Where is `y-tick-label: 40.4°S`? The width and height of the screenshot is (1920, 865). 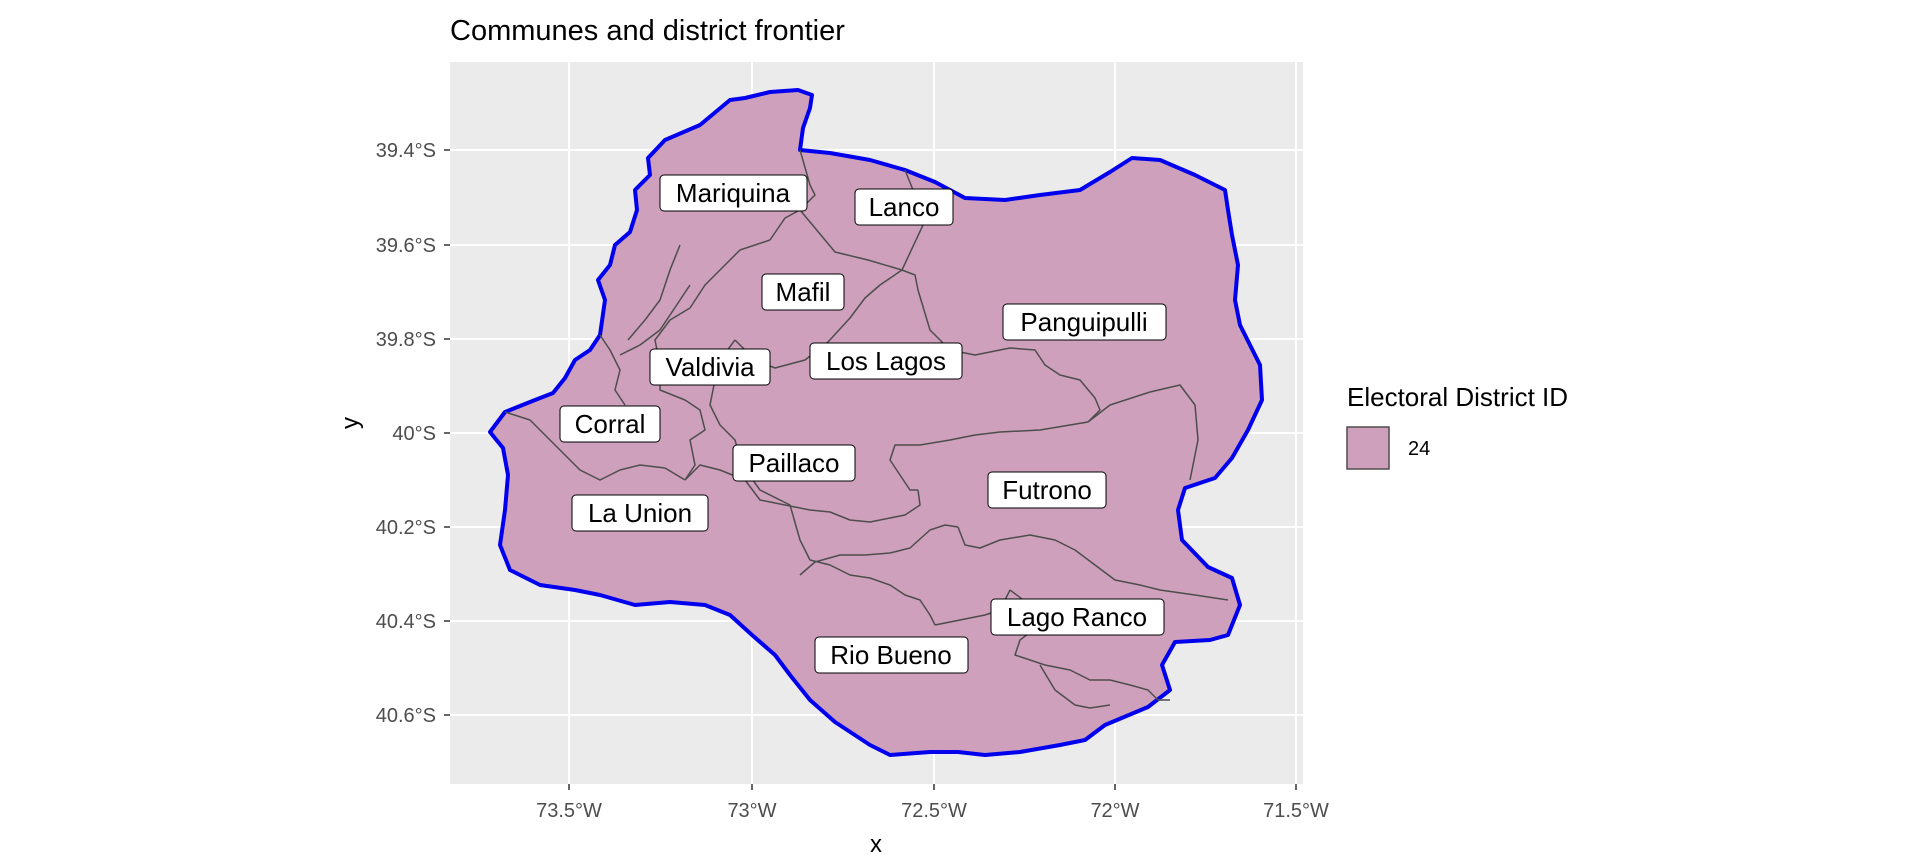
y-tick-label: 40.4°S is located at coordinates (406, 622).